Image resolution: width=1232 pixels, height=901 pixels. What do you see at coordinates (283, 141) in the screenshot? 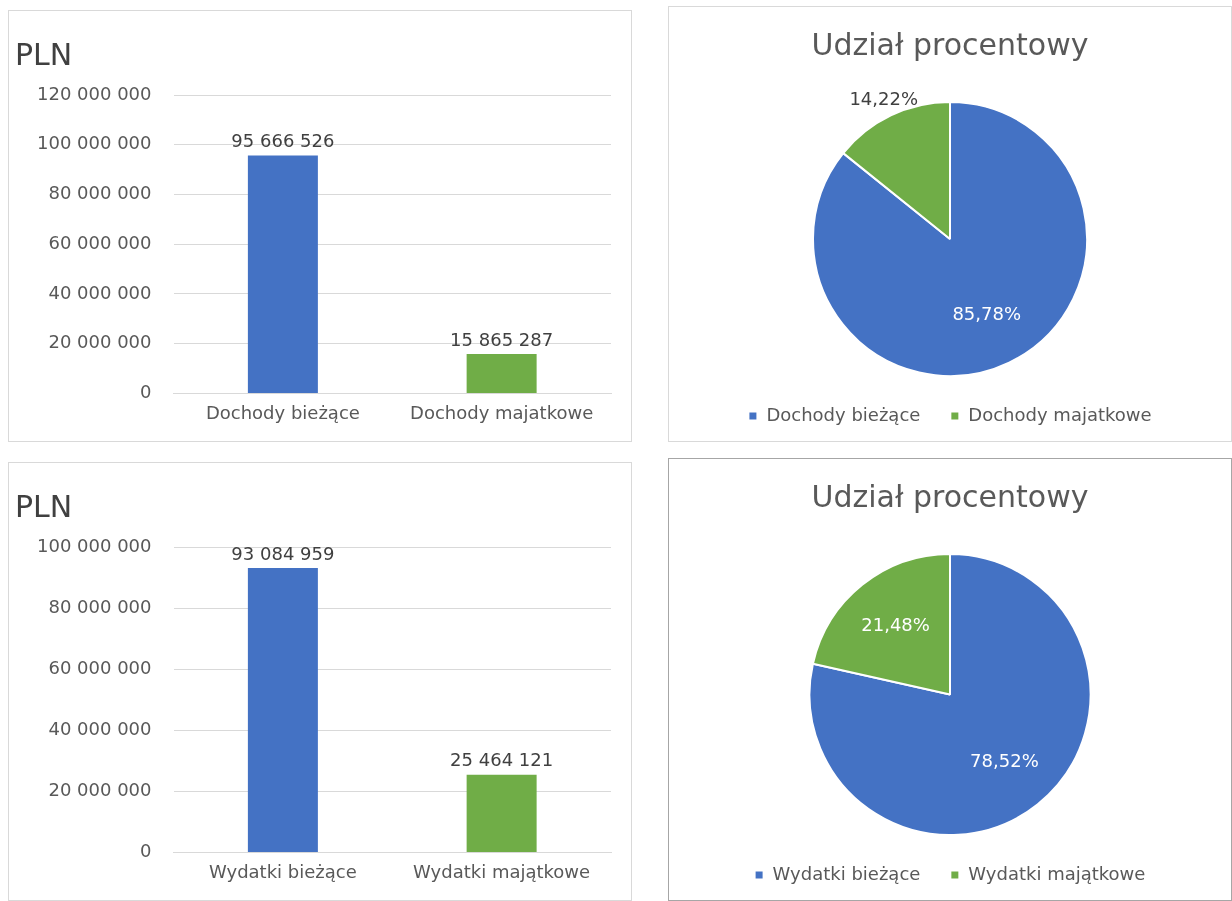
I see `data-label: 95 666 526` at bounding box center [283, 141].